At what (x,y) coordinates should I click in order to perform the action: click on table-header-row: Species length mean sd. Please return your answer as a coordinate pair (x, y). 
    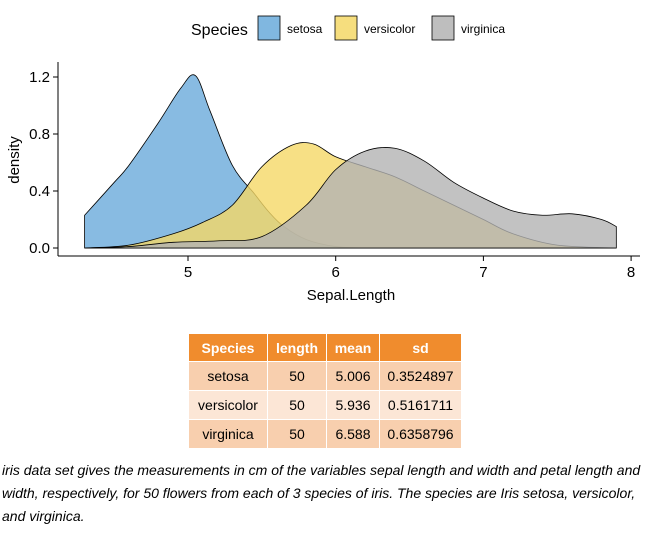
    Looking at the image, I should click on (325, 348).